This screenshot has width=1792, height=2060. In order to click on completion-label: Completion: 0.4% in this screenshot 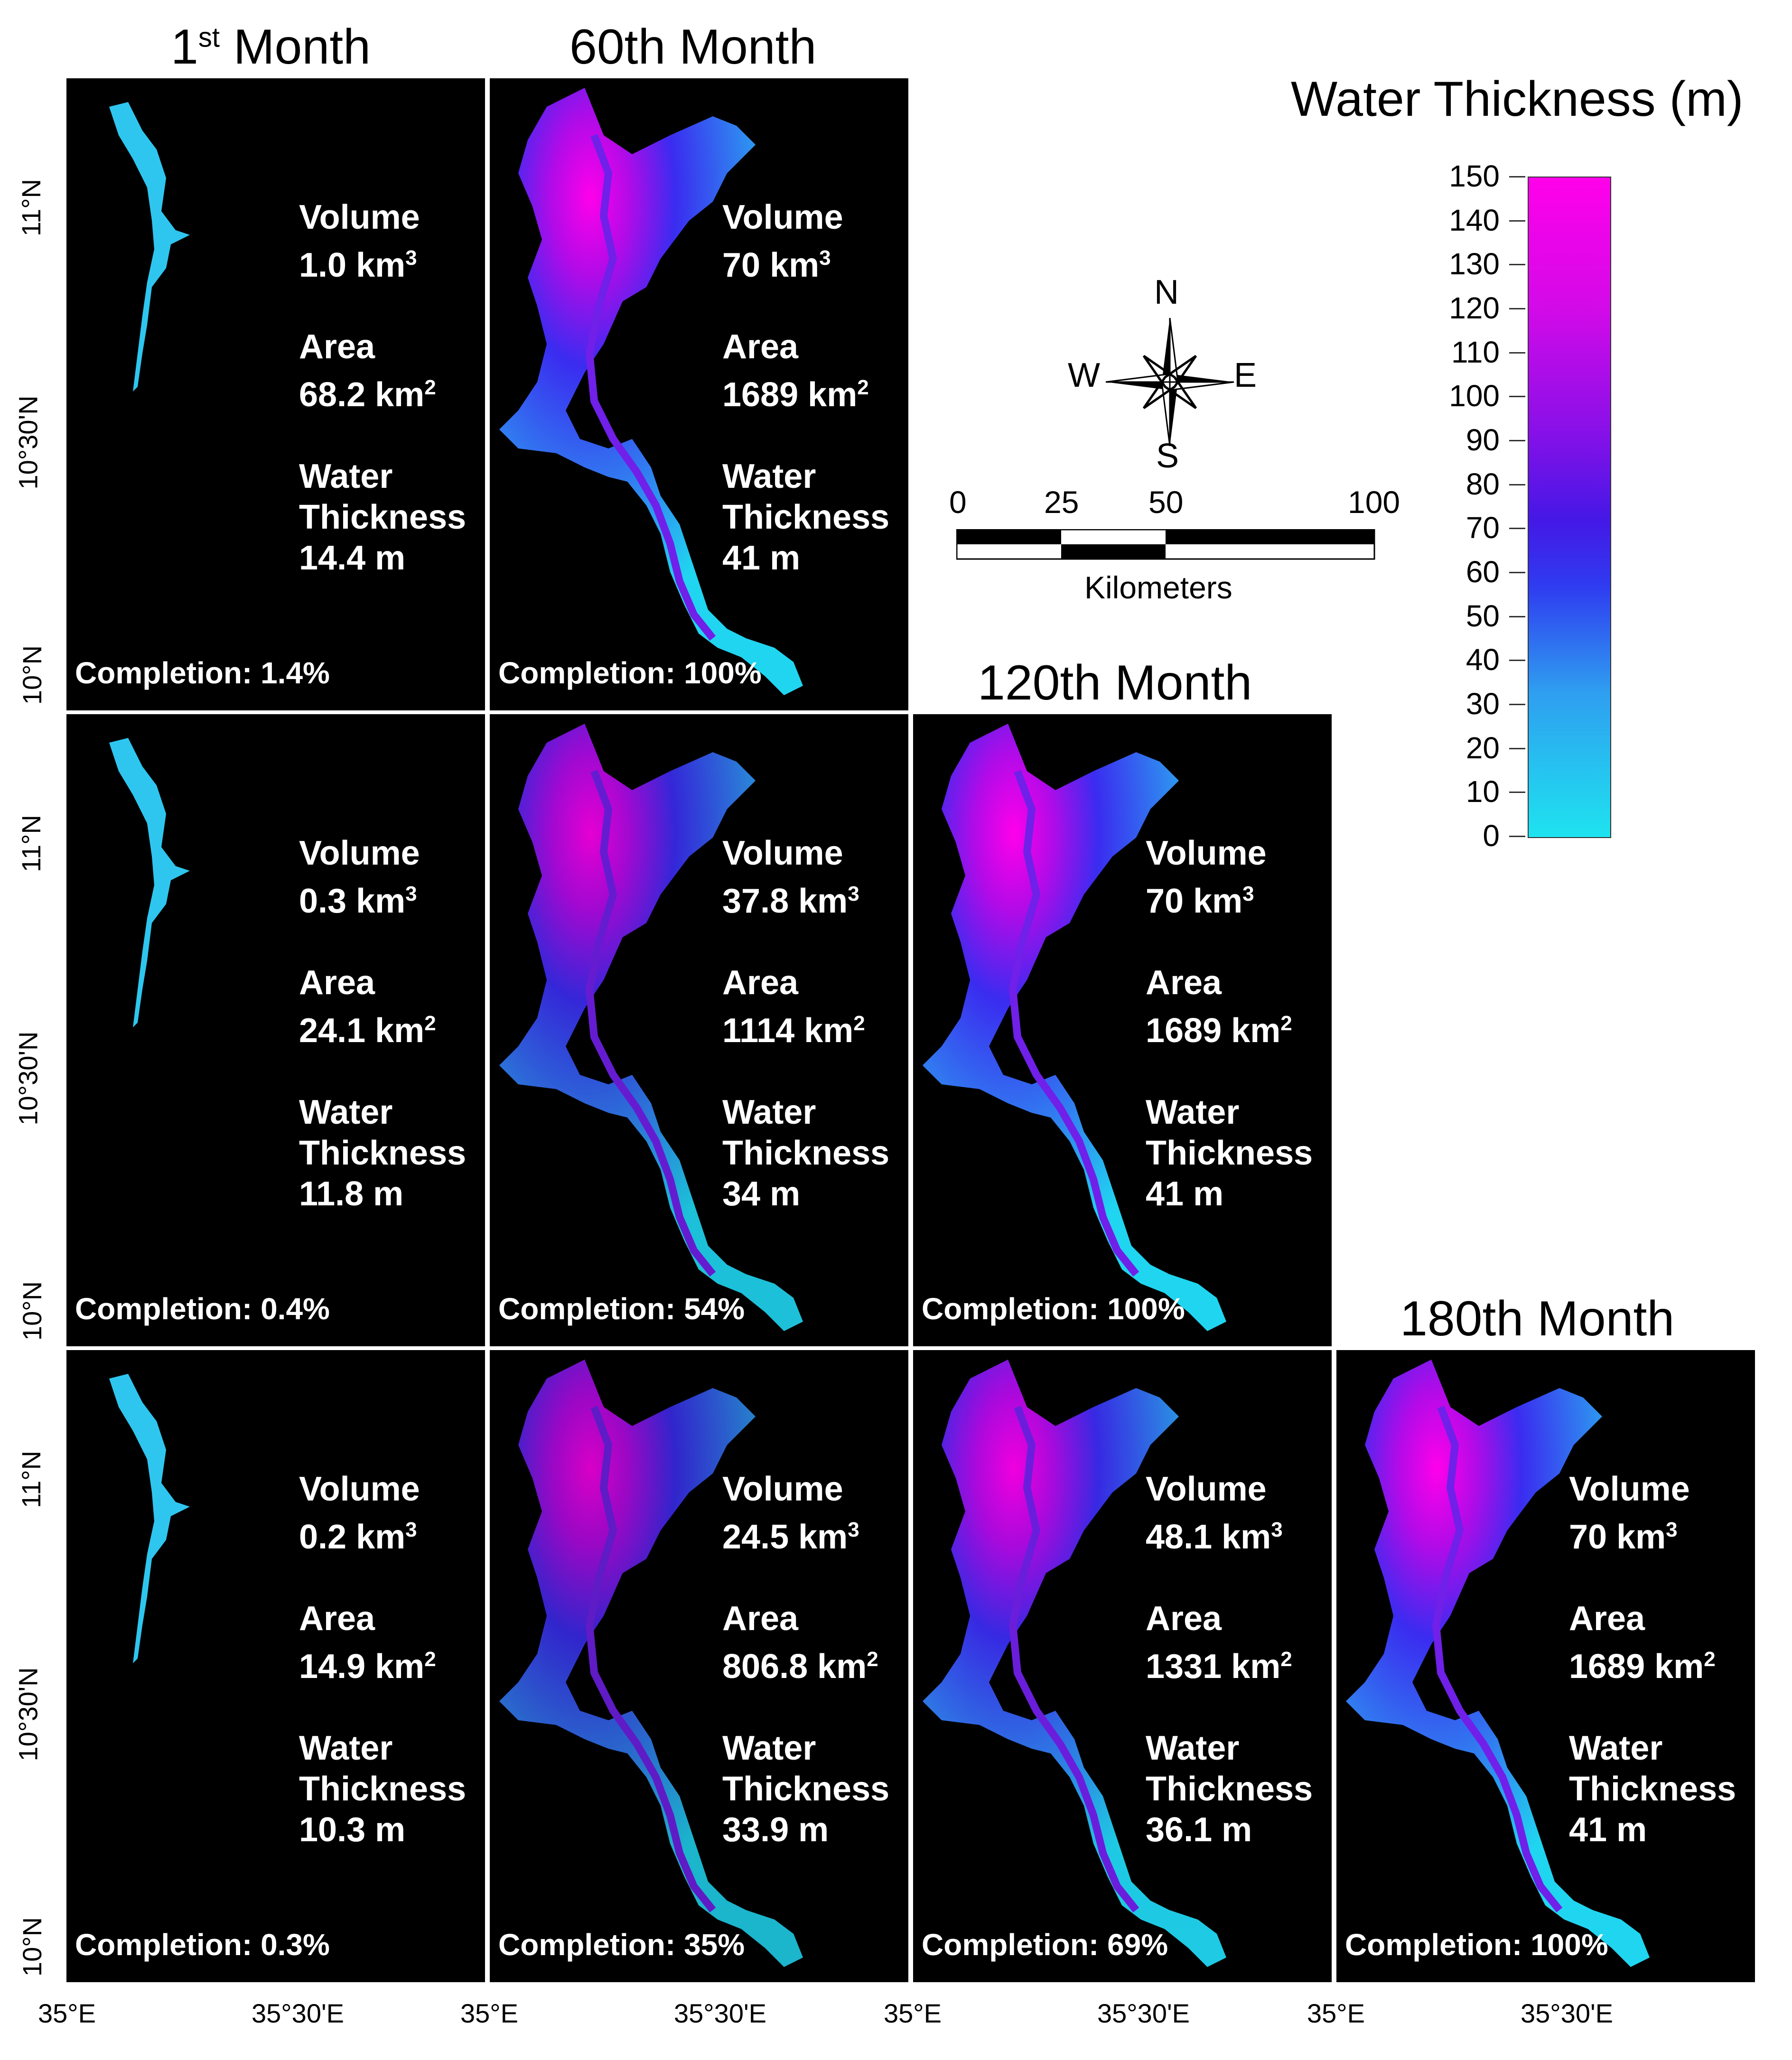, I will do `click(203, 1309)`.